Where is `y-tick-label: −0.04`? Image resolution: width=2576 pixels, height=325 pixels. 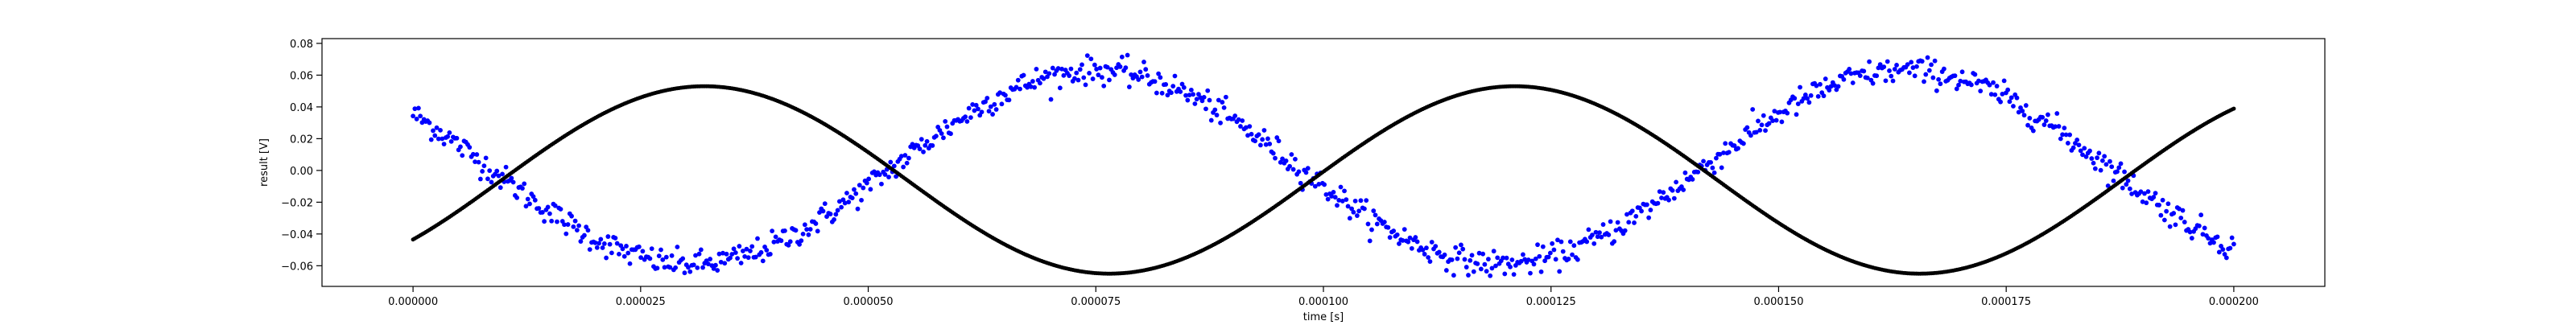 y-tick-label: −0.04 is located at coordinates (297, 235).